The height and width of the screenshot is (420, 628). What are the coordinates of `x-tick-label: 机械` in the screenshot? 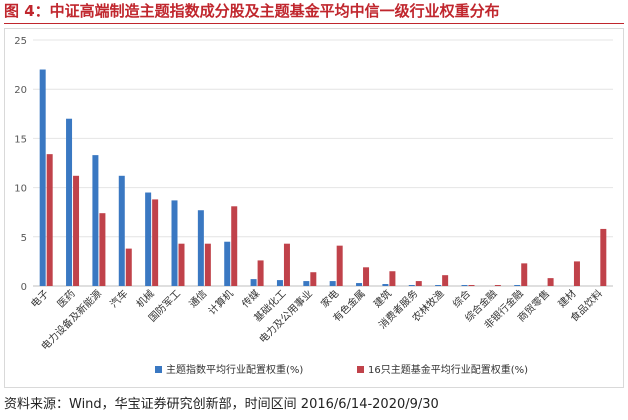 It's located at (144, 298).